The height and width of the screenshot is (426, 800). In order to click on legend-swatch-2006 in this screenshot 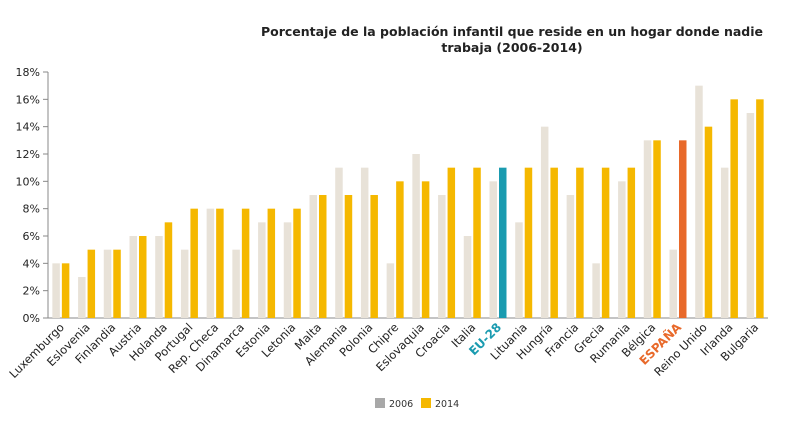, I will do `click(380, 403)`.